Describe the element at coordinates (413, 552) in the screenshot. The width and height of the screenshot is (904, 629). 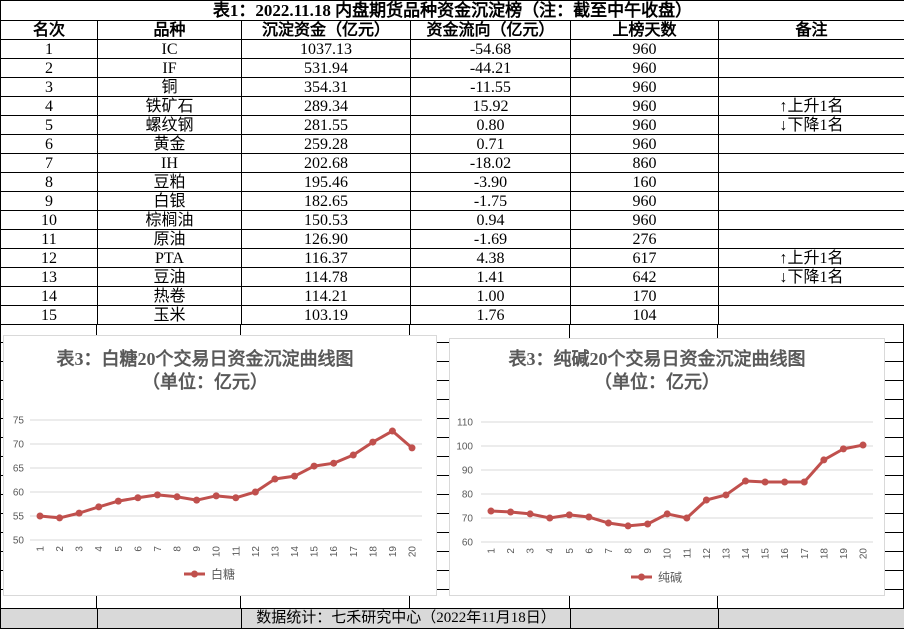
I see `x-tick-label: 20` at that location.